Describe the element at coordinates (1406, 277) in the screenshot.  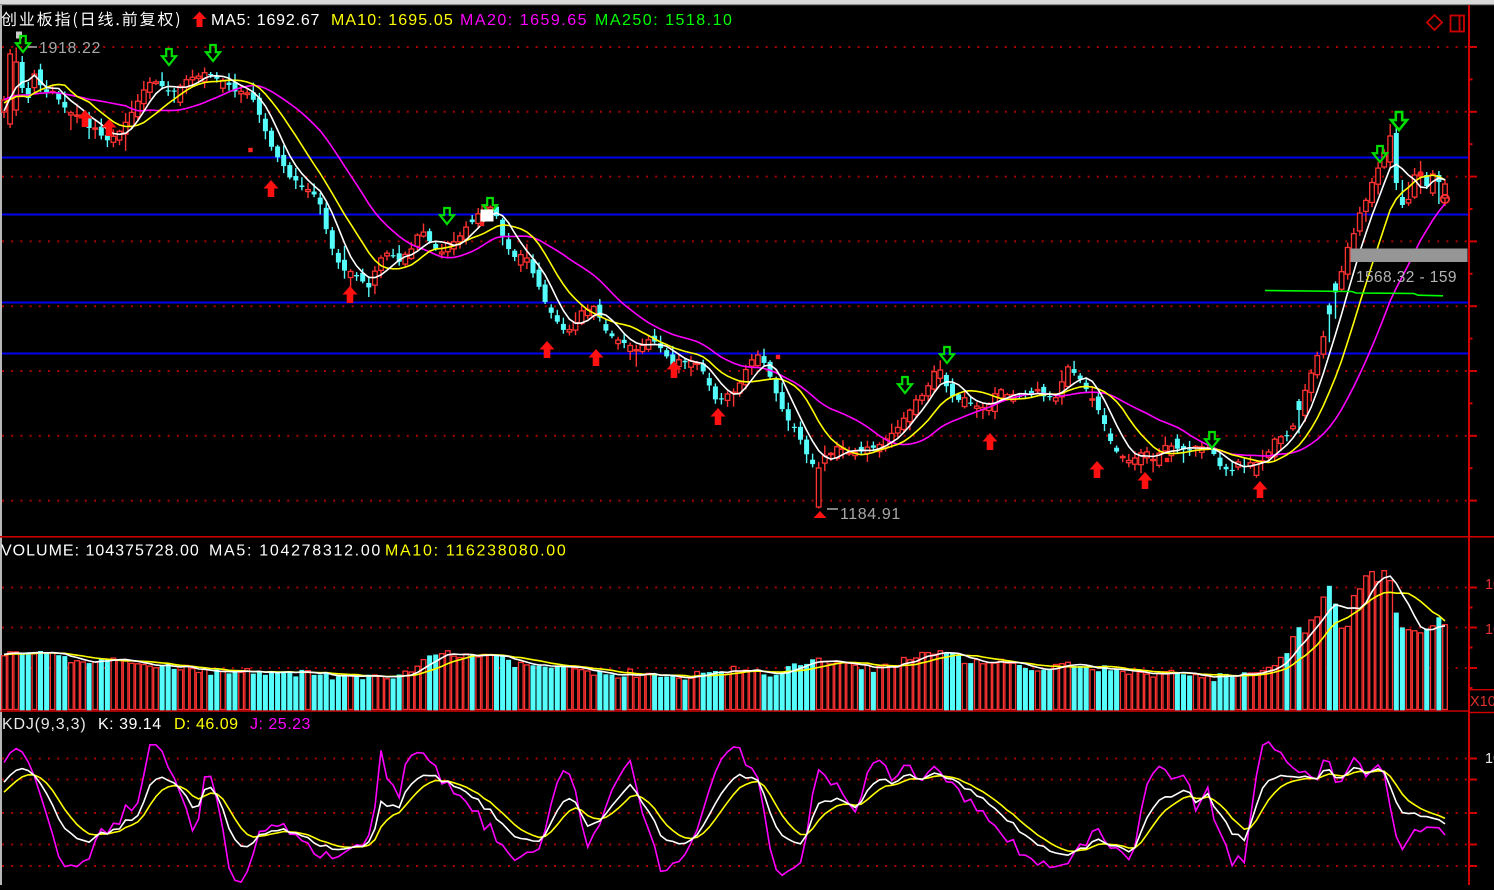
I see `svg-text: 1568.32 - 159` at that location.